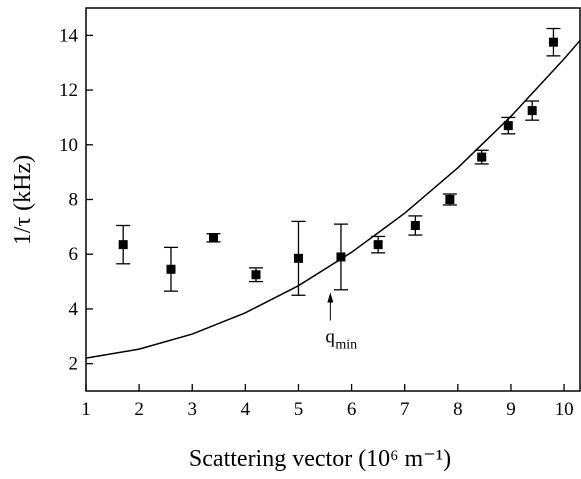  I want to click on y-tick-label: 10, so click(68, 145).